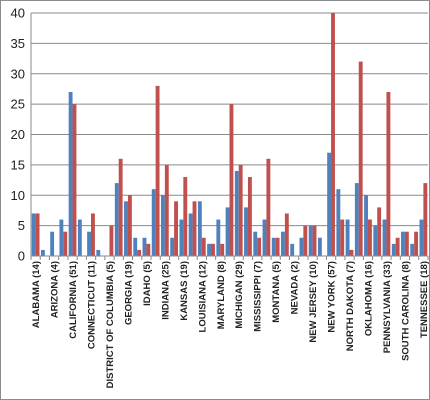  Describe the element at coordinates (276, 292) in the screenshot. I see `x-category-label: MONTANA (5)` at that location.